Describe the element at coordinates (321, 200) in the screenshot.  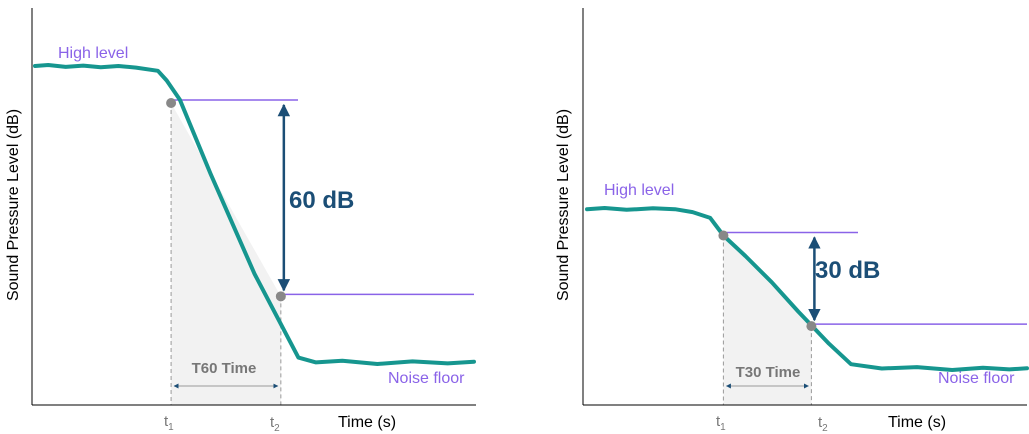
I see `decay-db-label: 60 dB` at that location.